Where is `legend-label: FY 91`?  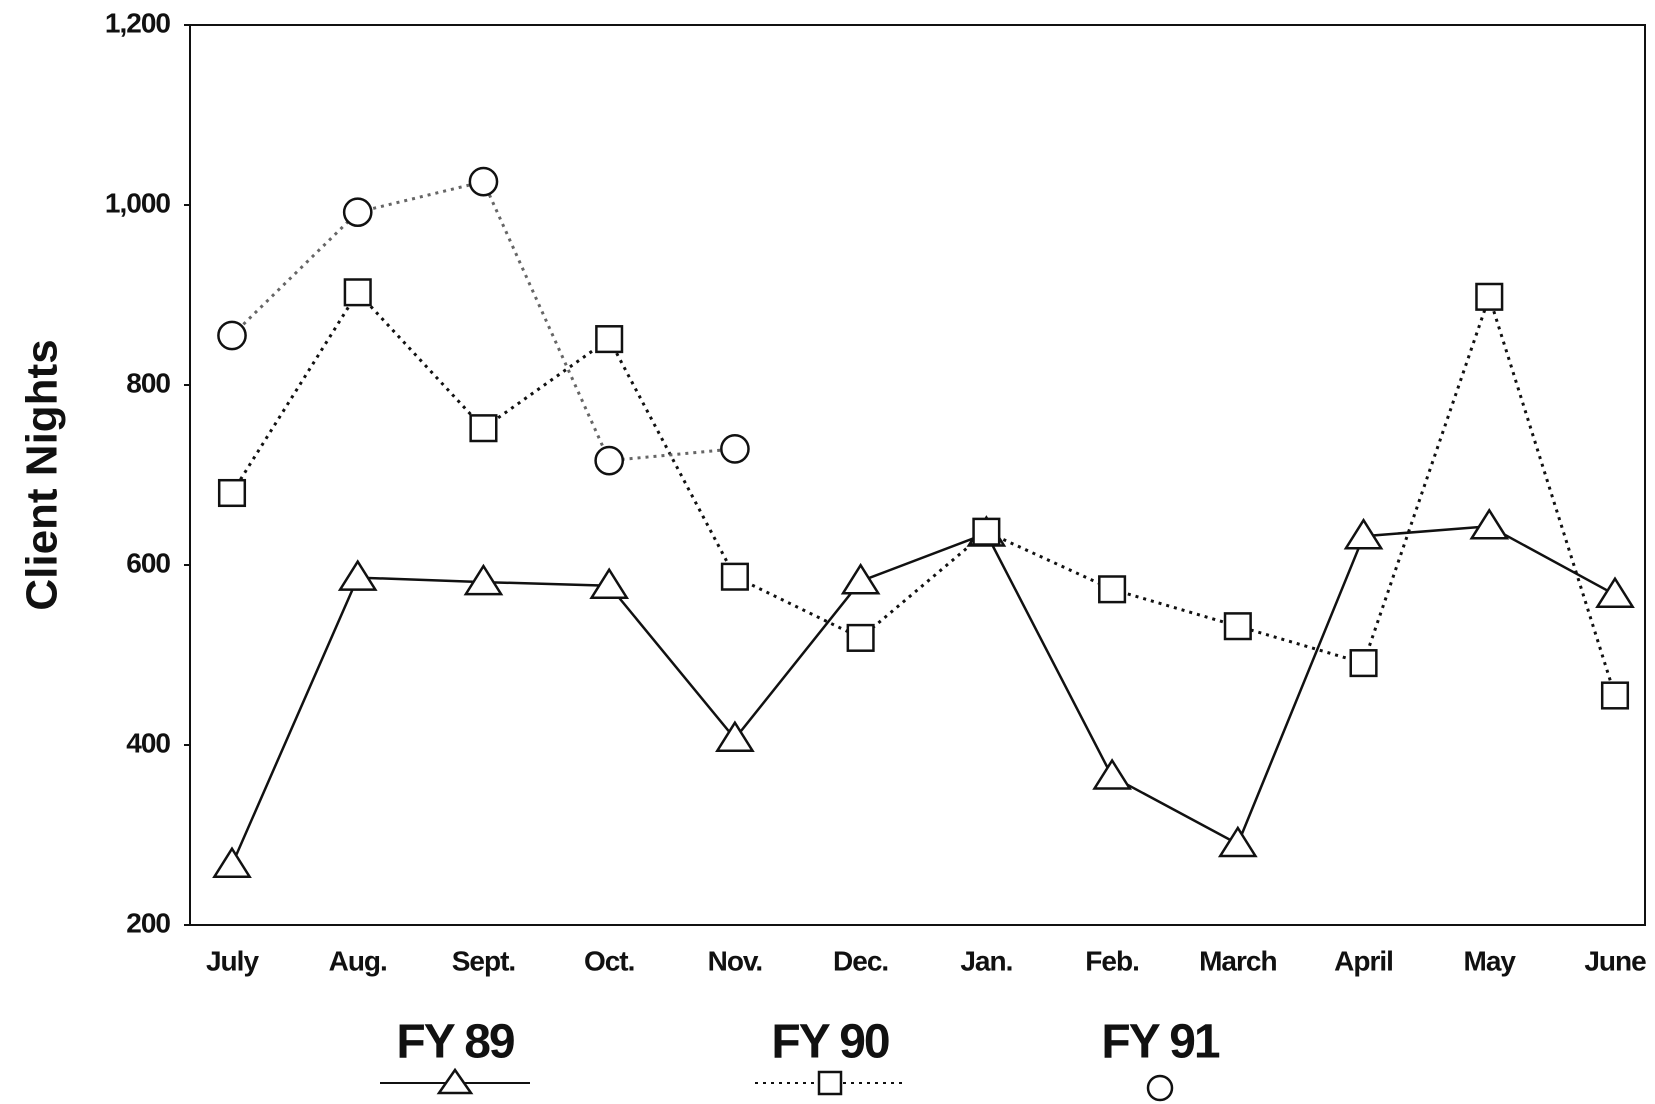 legend-label: FY 91 is located at coordinates (1160, 1042).